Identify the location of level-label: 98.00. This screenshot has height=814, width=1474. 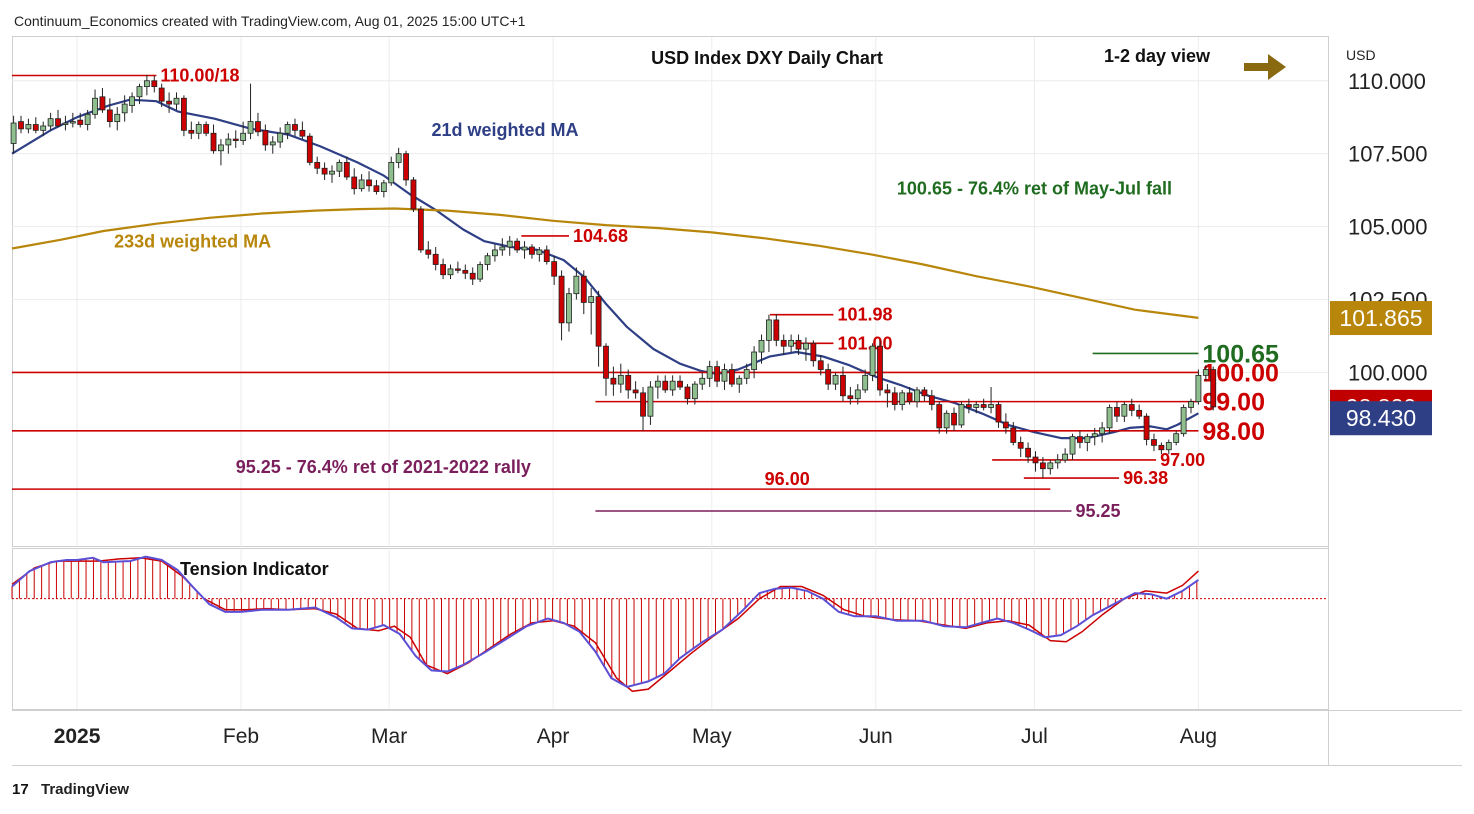
(1233, 432).